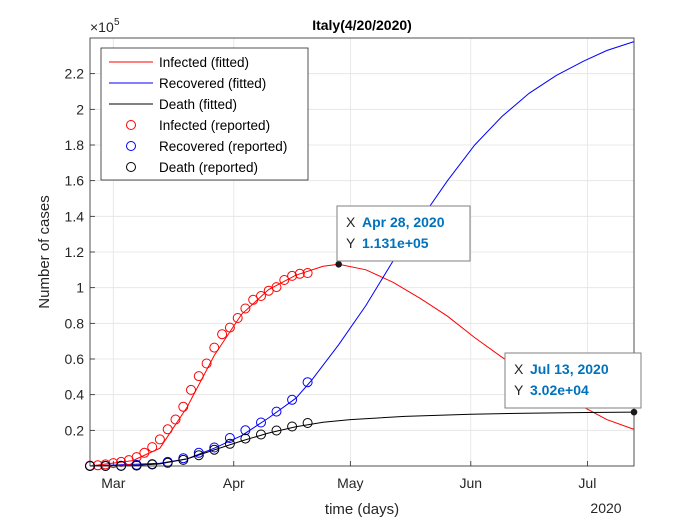  What do you see at coordinates (75, 252) in the screenshot?
I see `y-tick-label: 1.2` at bounding box center [75, 252].